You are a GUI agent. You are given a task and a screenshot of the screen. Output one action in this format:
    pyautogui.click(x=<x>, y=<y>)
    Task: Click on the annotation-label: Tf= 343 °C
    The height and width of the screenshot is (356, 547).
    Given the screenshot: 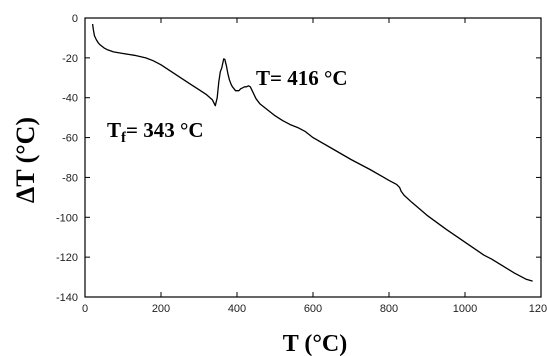 What is the action you would take?
    pyautogui.click(x=155, y=132)
    